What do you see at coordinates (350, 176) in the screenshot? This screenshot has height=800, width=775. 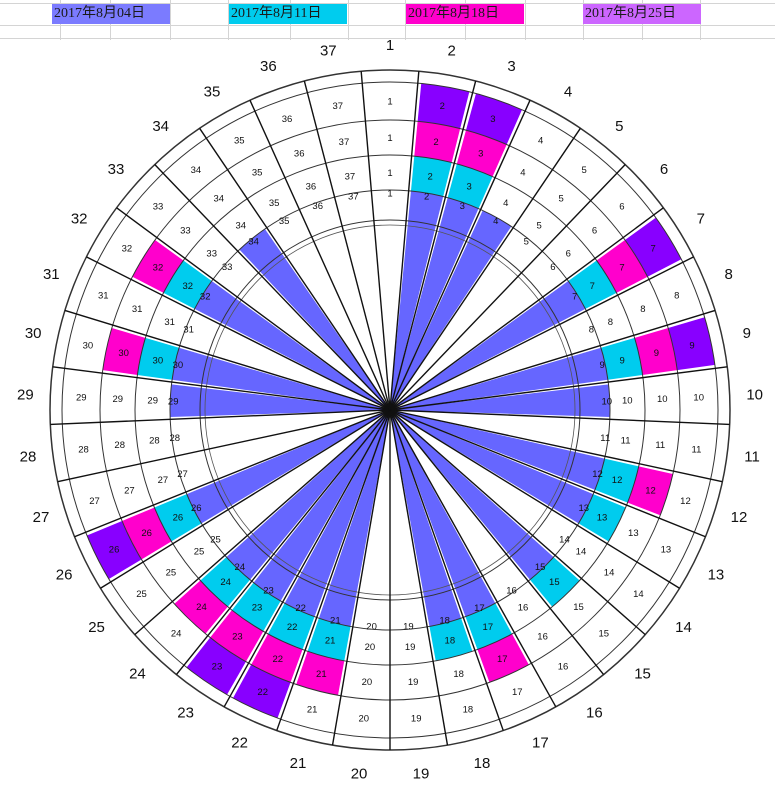 I see `ring-number-label: 37` at bounding box center [350, 176].